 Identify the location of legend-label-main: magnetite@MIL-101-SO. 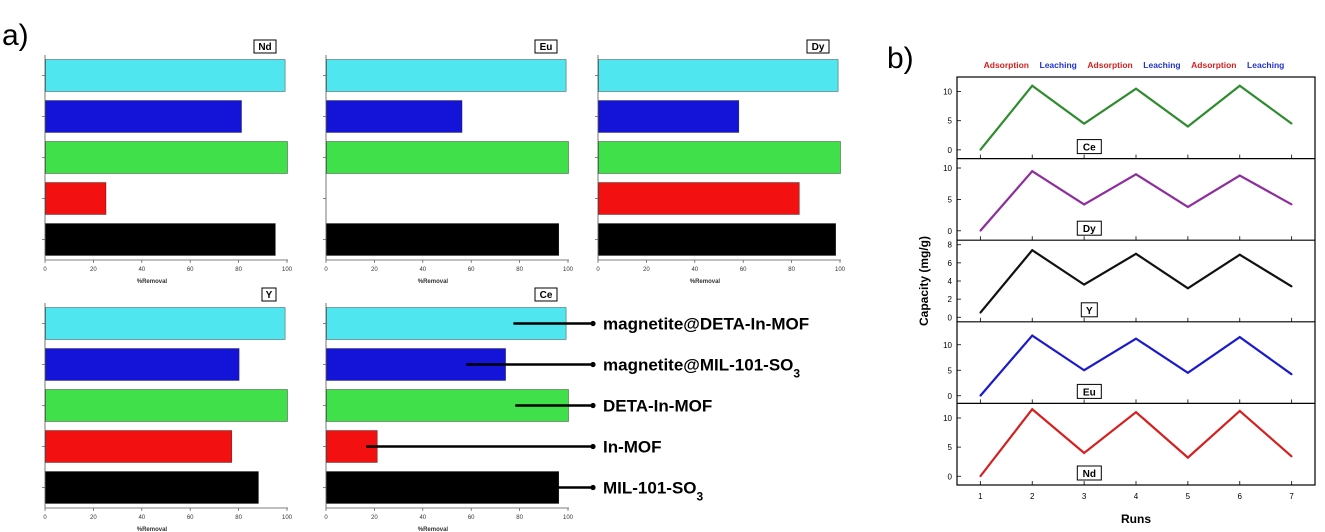
(698, 365).